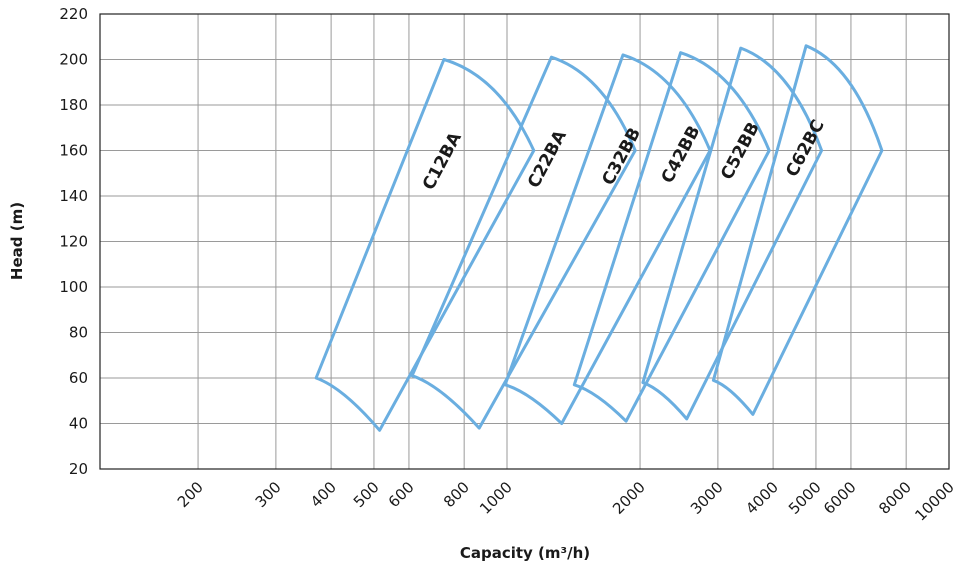 Image resolution: width=966 pixels, height=567 pixels. Describe the element at coordinates (78, 424) in the screenshot. I see `y-tick-label: 40` at that location.